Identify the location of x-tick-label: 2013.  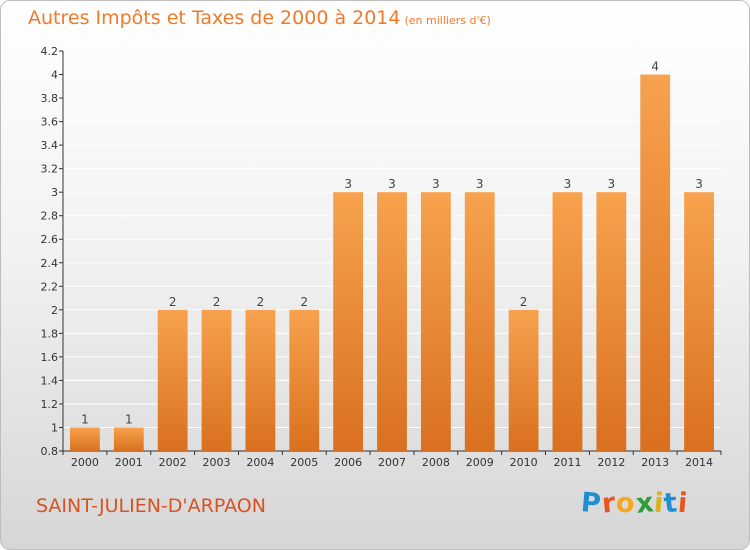
(655, 462).